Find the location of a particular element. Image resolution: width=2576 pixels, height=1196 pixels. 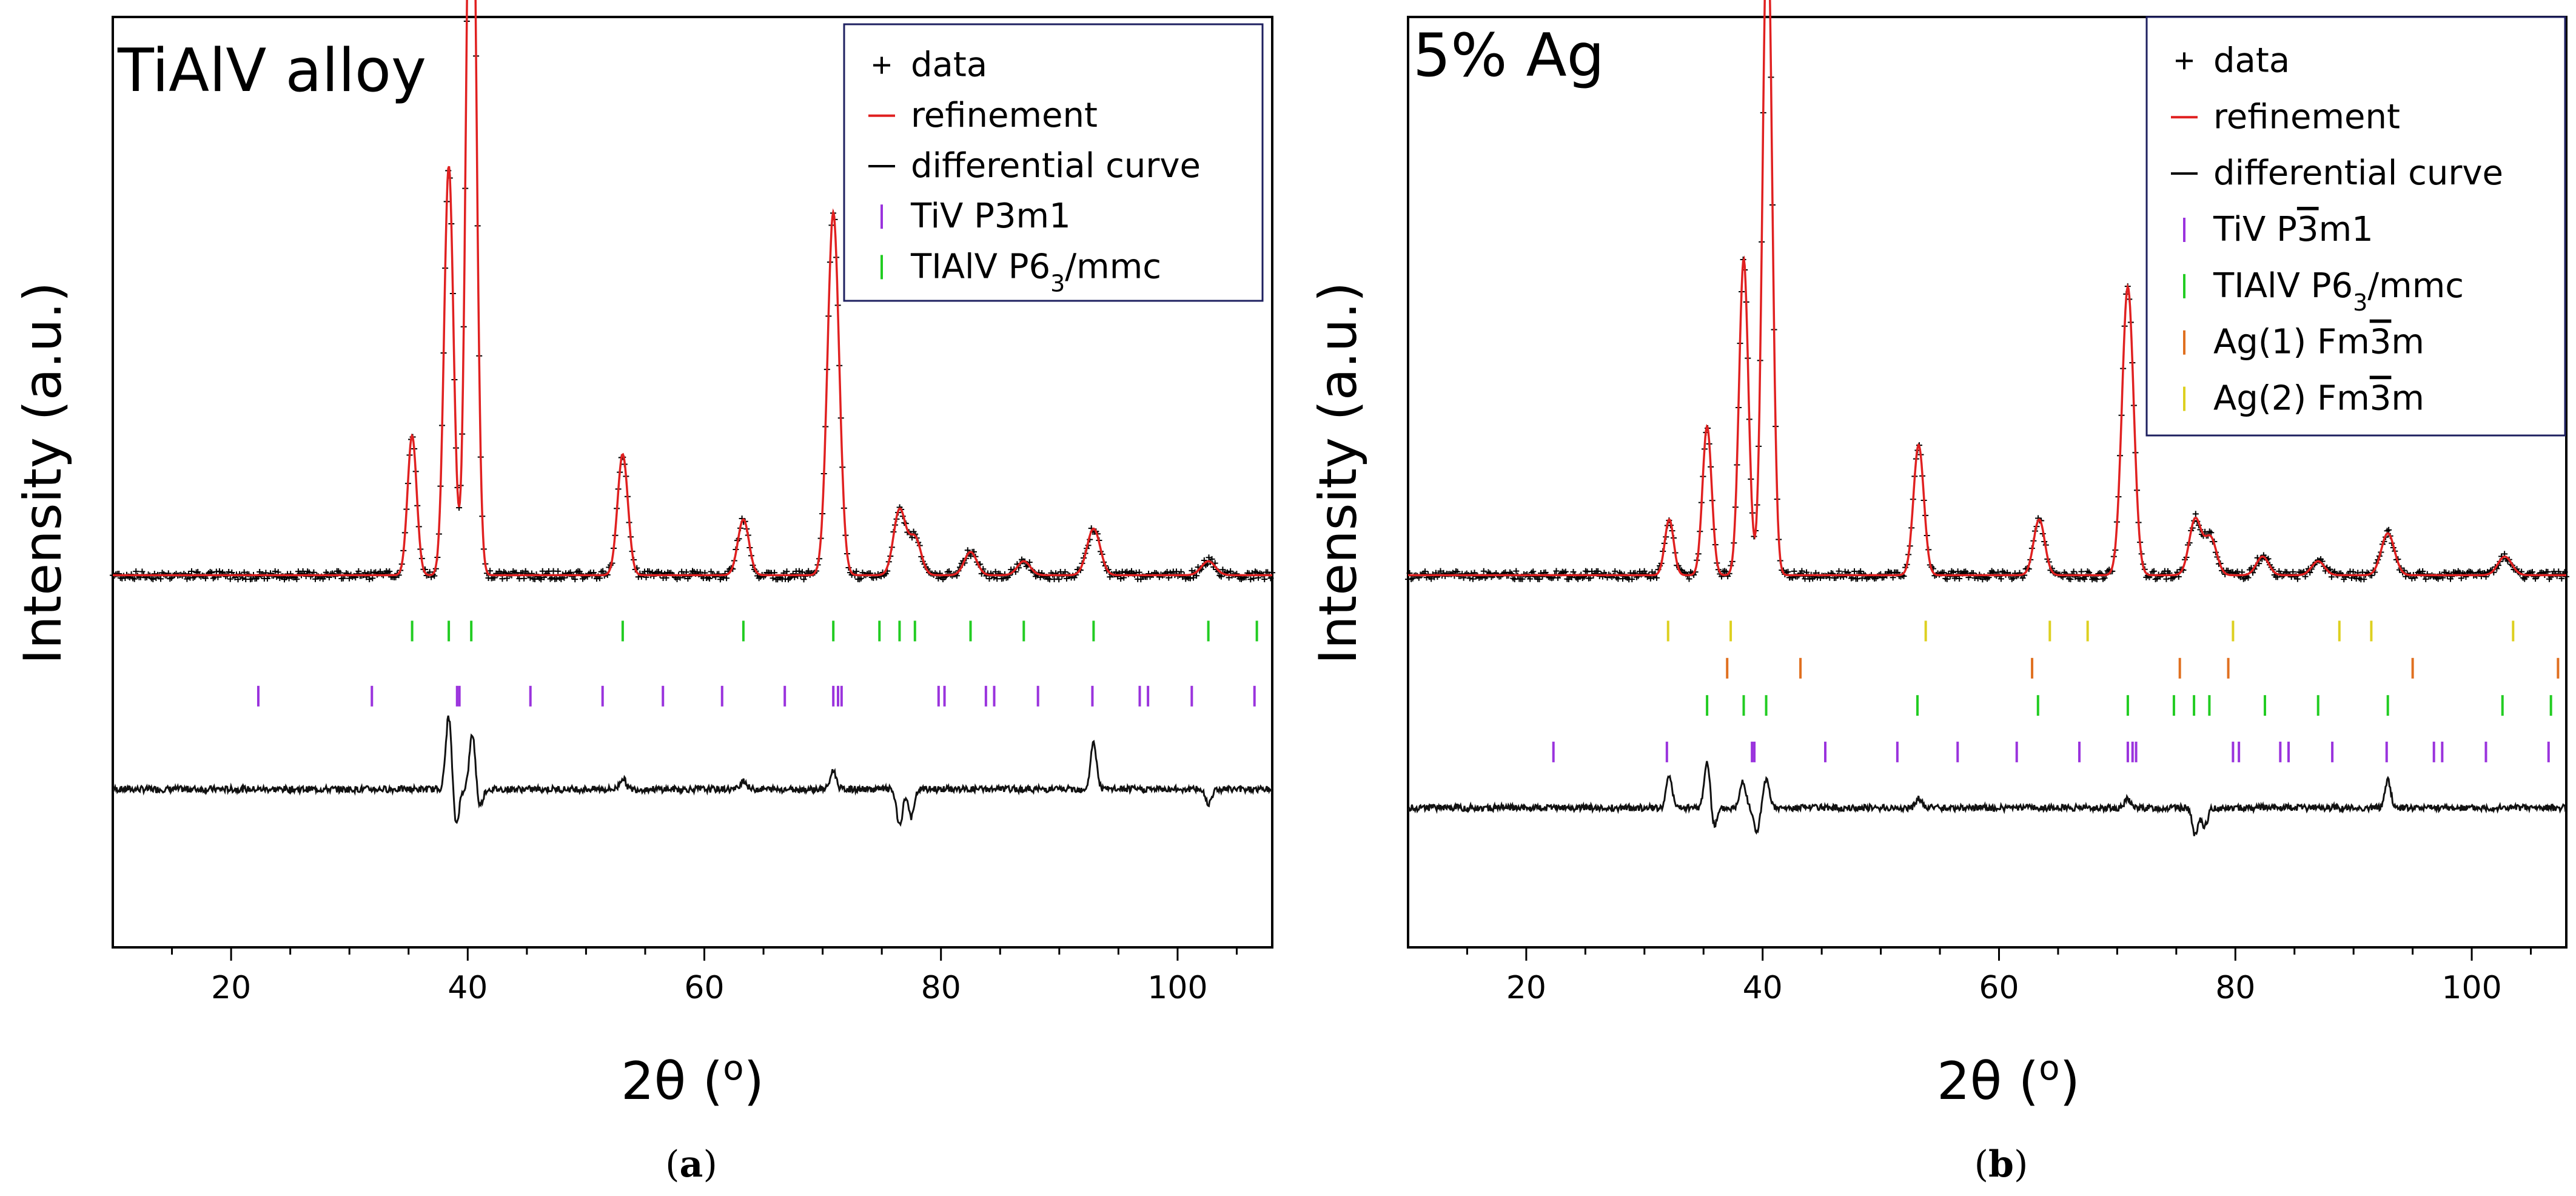

x-tick-label: 60 is located at coordinates (704, 988).